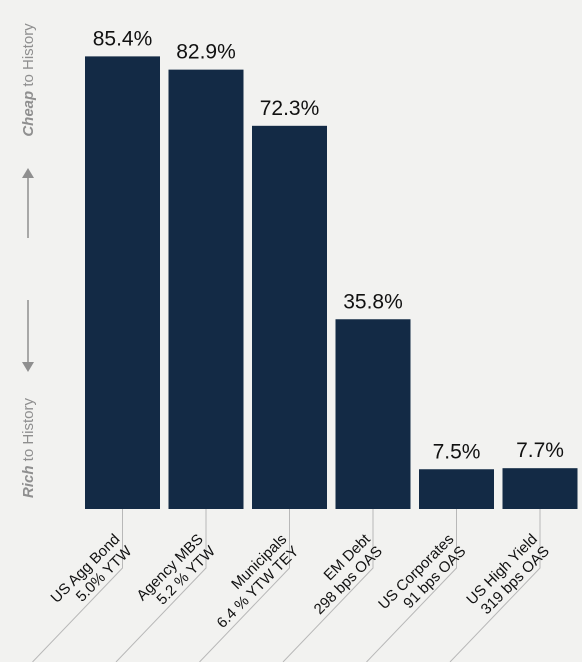  I want to click on category-label-6: US High Yield319 bps OAS, so click(507, 575).